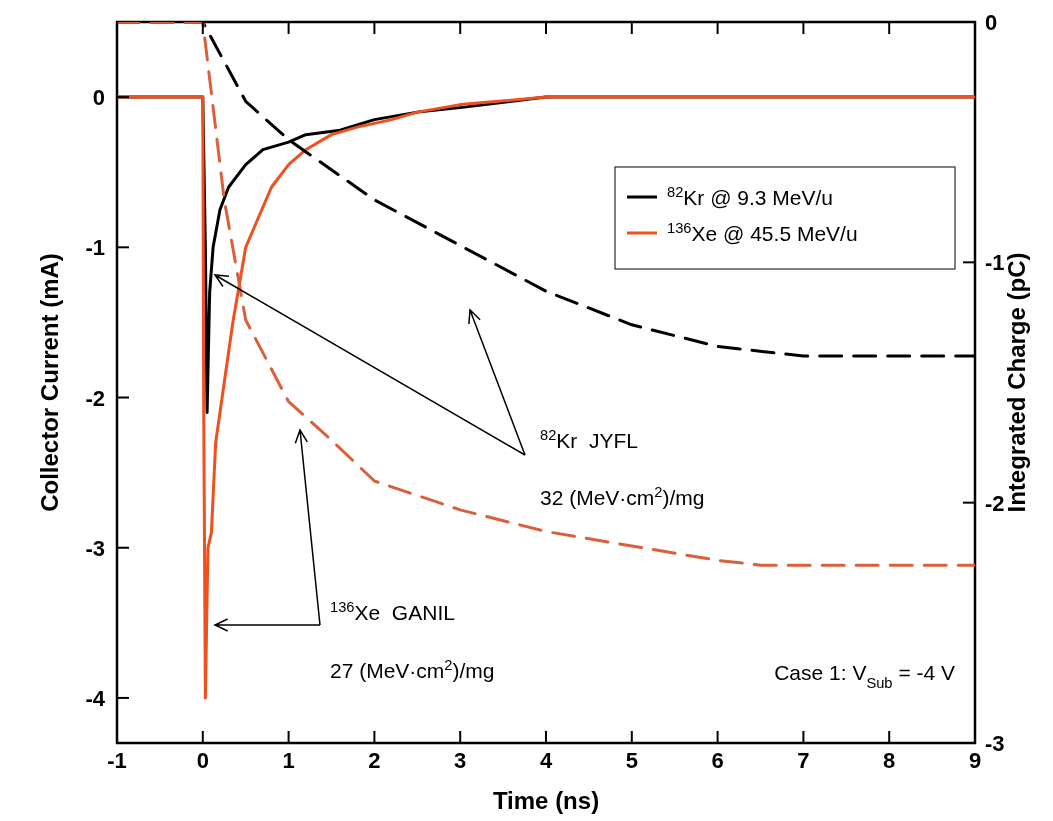  What do you see at coordinates (95, 398) in the screenshot?
I see `y-tick-label: -2` at bounding box center [95, 398].